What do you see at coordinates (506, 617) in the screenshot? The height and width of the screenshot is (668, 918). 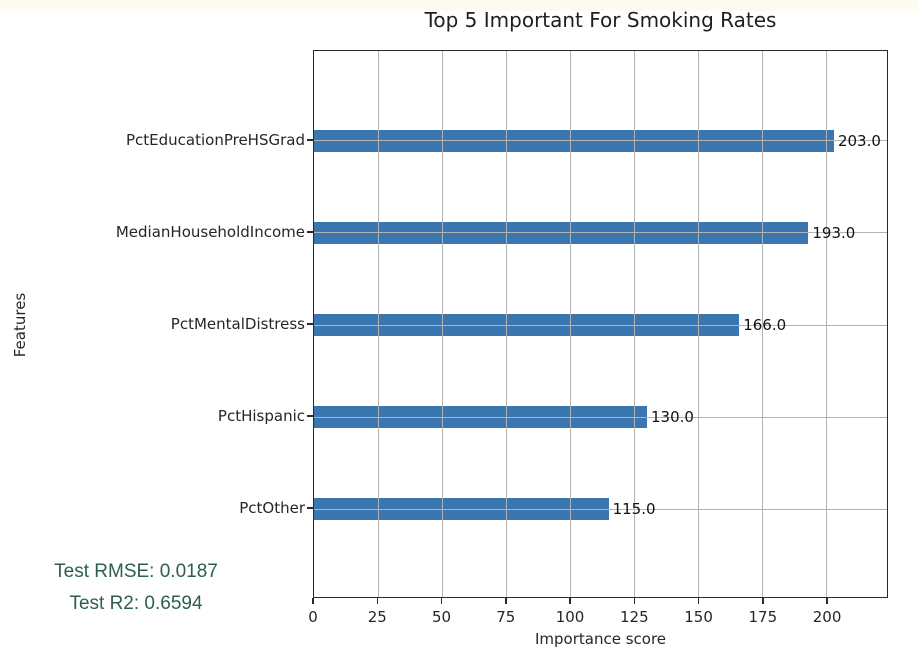 I see `x-tick-label: 75` at bounding box center [506, 617].